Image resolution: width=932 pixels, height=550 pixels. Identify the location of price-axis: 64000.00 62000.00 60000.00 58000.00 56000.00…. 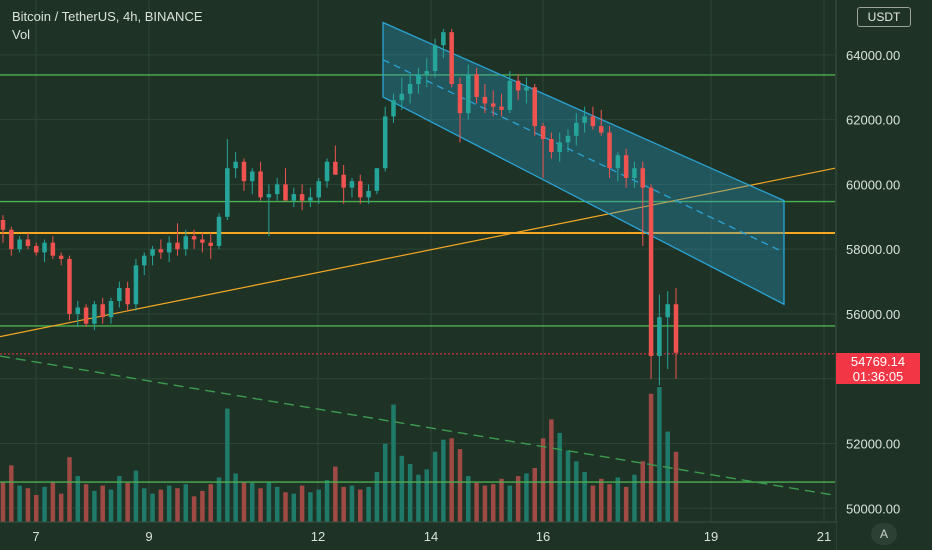
(883, 275).